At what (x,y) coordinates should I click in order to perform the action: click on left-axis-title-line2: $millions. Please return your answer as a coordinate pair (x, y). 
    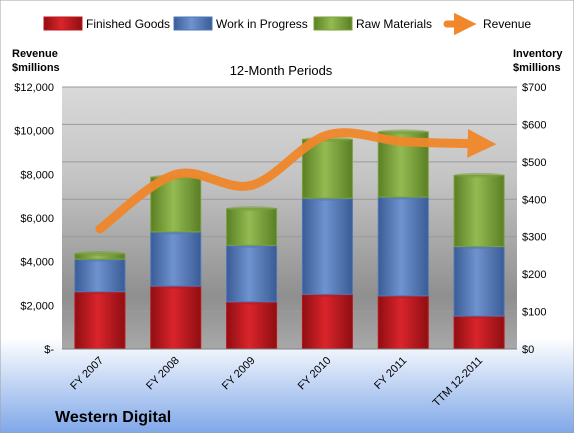
    Looking at the image, I should click on (36, 68).